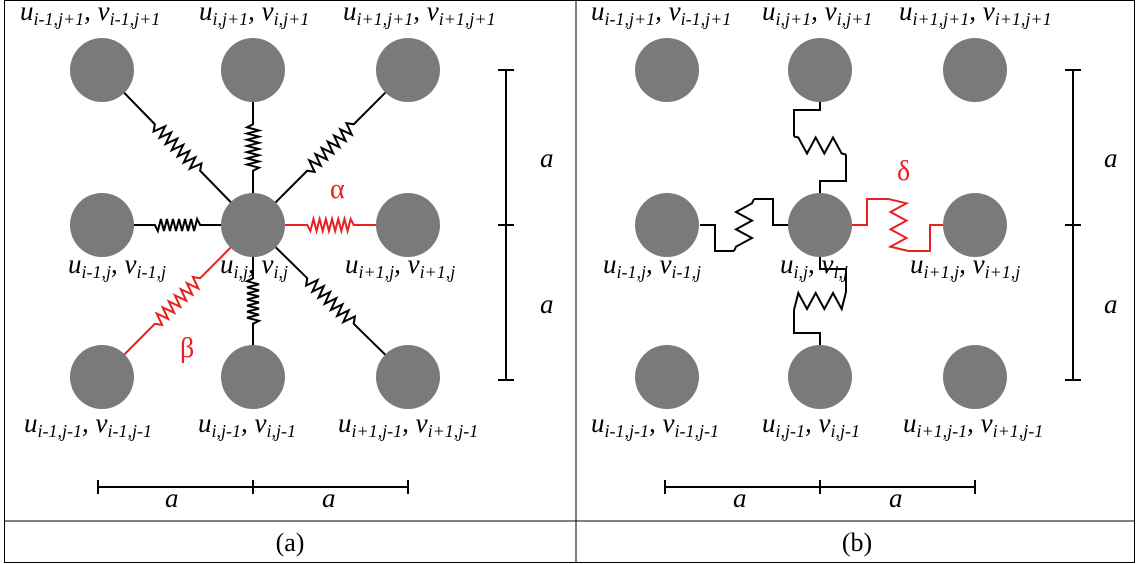 The height and width of the screenshot is (564, 1139). I want to click on label-a-mid-right: ui+1,j, vi+1,j, so click(400, 265).